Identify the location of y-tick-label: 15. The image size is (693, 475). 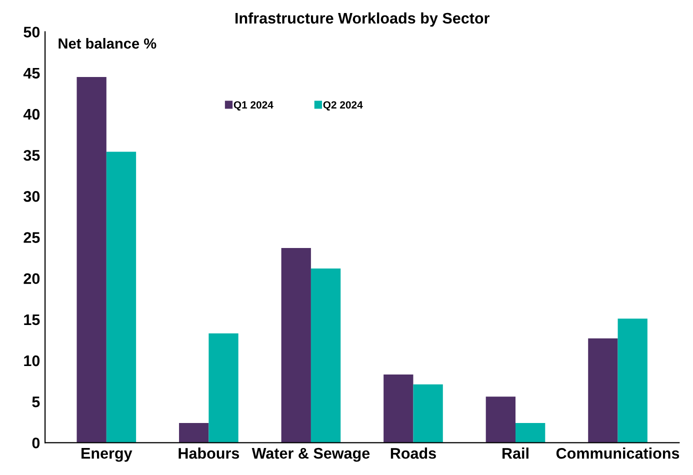
(32, 320).